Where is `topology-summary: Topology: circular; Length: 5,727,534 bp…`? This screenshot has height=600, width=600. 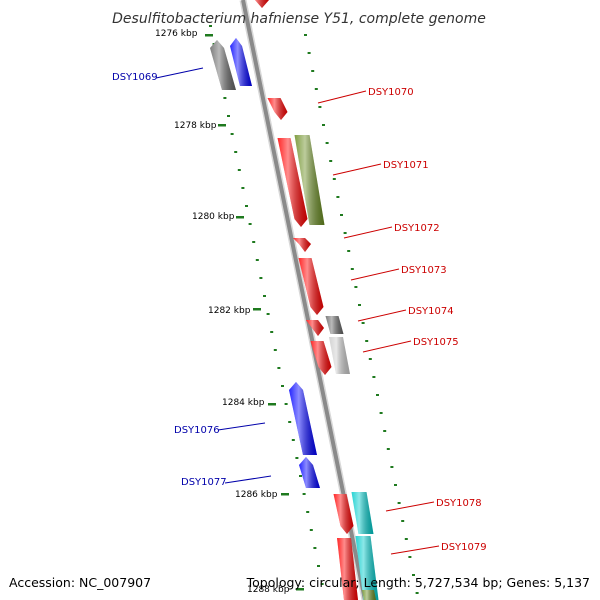 topology-summary: Topology: circular; Length: 5,727,534 bp… is located at coordinates (418, 582).